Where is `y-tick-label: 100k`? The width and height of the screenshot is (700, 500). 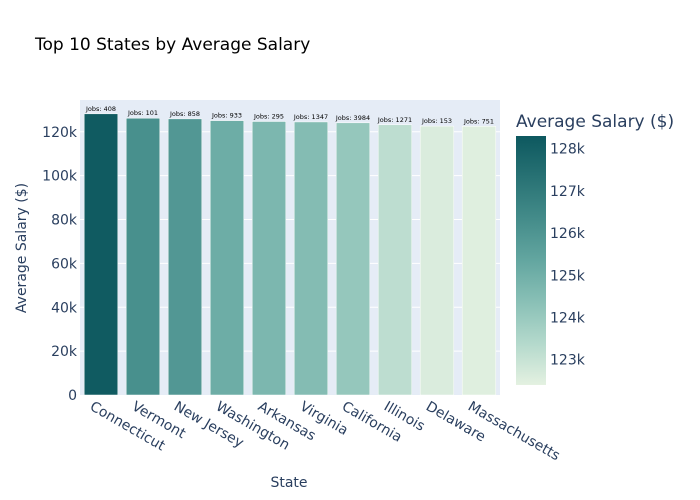
y-tick-label: 100k is located at coordinates (60, 177).